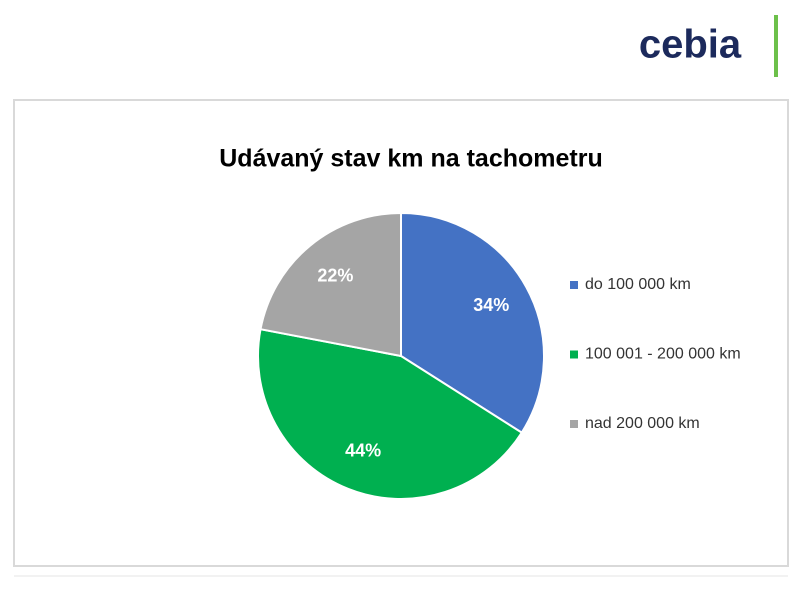 The image size is (800, 605). Describe the element at coordinates (638, 284) in the screenshot. I see `legend-label: do 100 000 km` at that location.